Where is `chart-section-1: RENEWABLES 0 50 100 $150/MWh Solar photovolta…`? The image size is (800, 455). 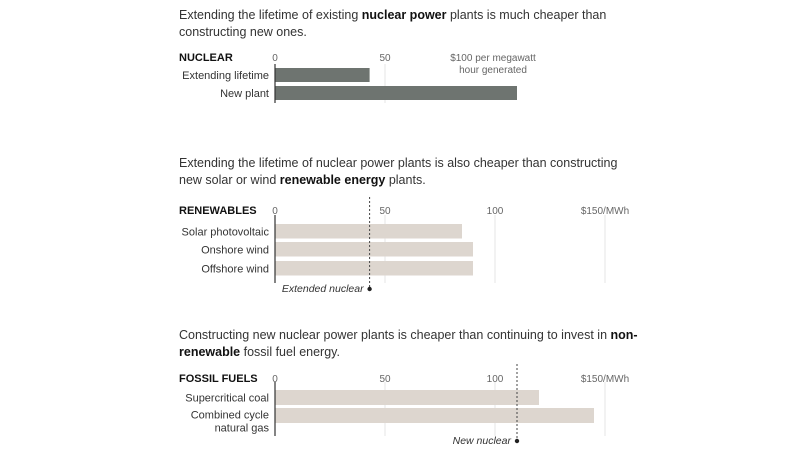
chart-section-1: RENEWABLES 0 50 100 $150/MWh Solar photovolta… is located at coordinates (404, 246).